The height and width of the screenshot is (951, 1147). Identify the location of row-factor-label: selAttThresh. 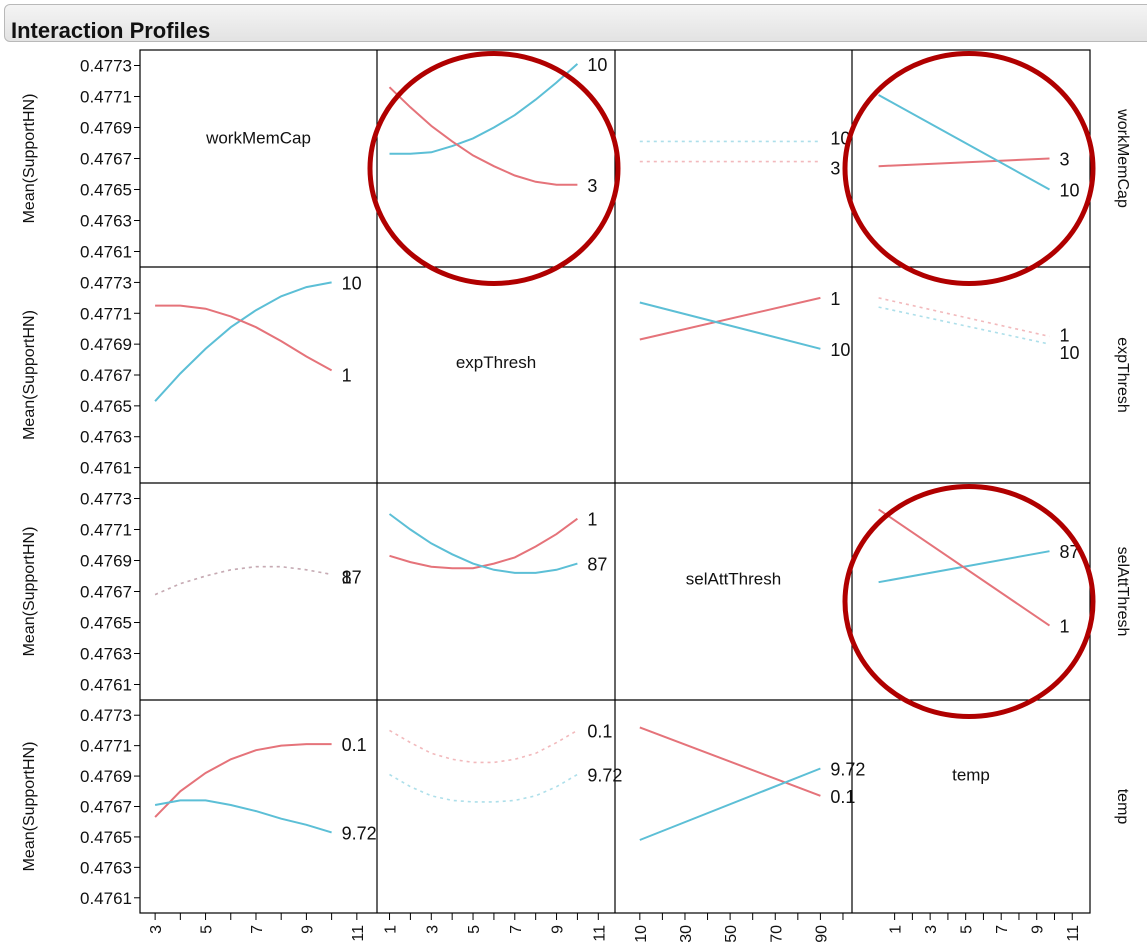
(1122, 592).